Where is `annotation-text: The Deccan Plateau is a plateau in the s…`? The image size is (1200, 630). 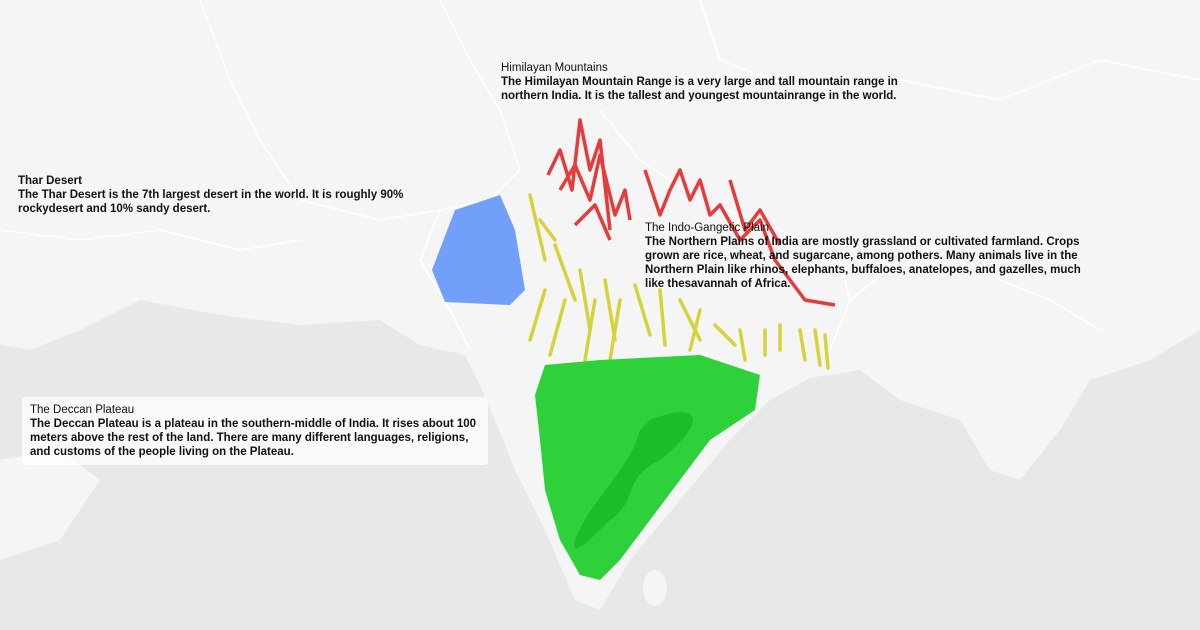
annotation-text: The Deccan Plateau is a plateau in the s… is located at coordinates (253, 438).